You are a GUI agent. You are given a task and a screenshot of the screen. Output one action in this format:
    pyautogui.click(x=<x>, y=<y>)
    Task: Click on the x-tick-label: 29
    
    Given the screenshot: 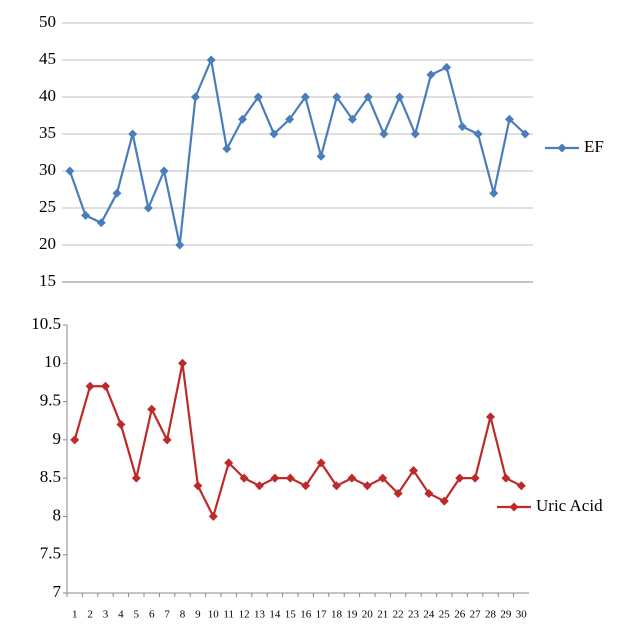 What is the action you would take?
    pyautogui.click(x=506, y=615)
    